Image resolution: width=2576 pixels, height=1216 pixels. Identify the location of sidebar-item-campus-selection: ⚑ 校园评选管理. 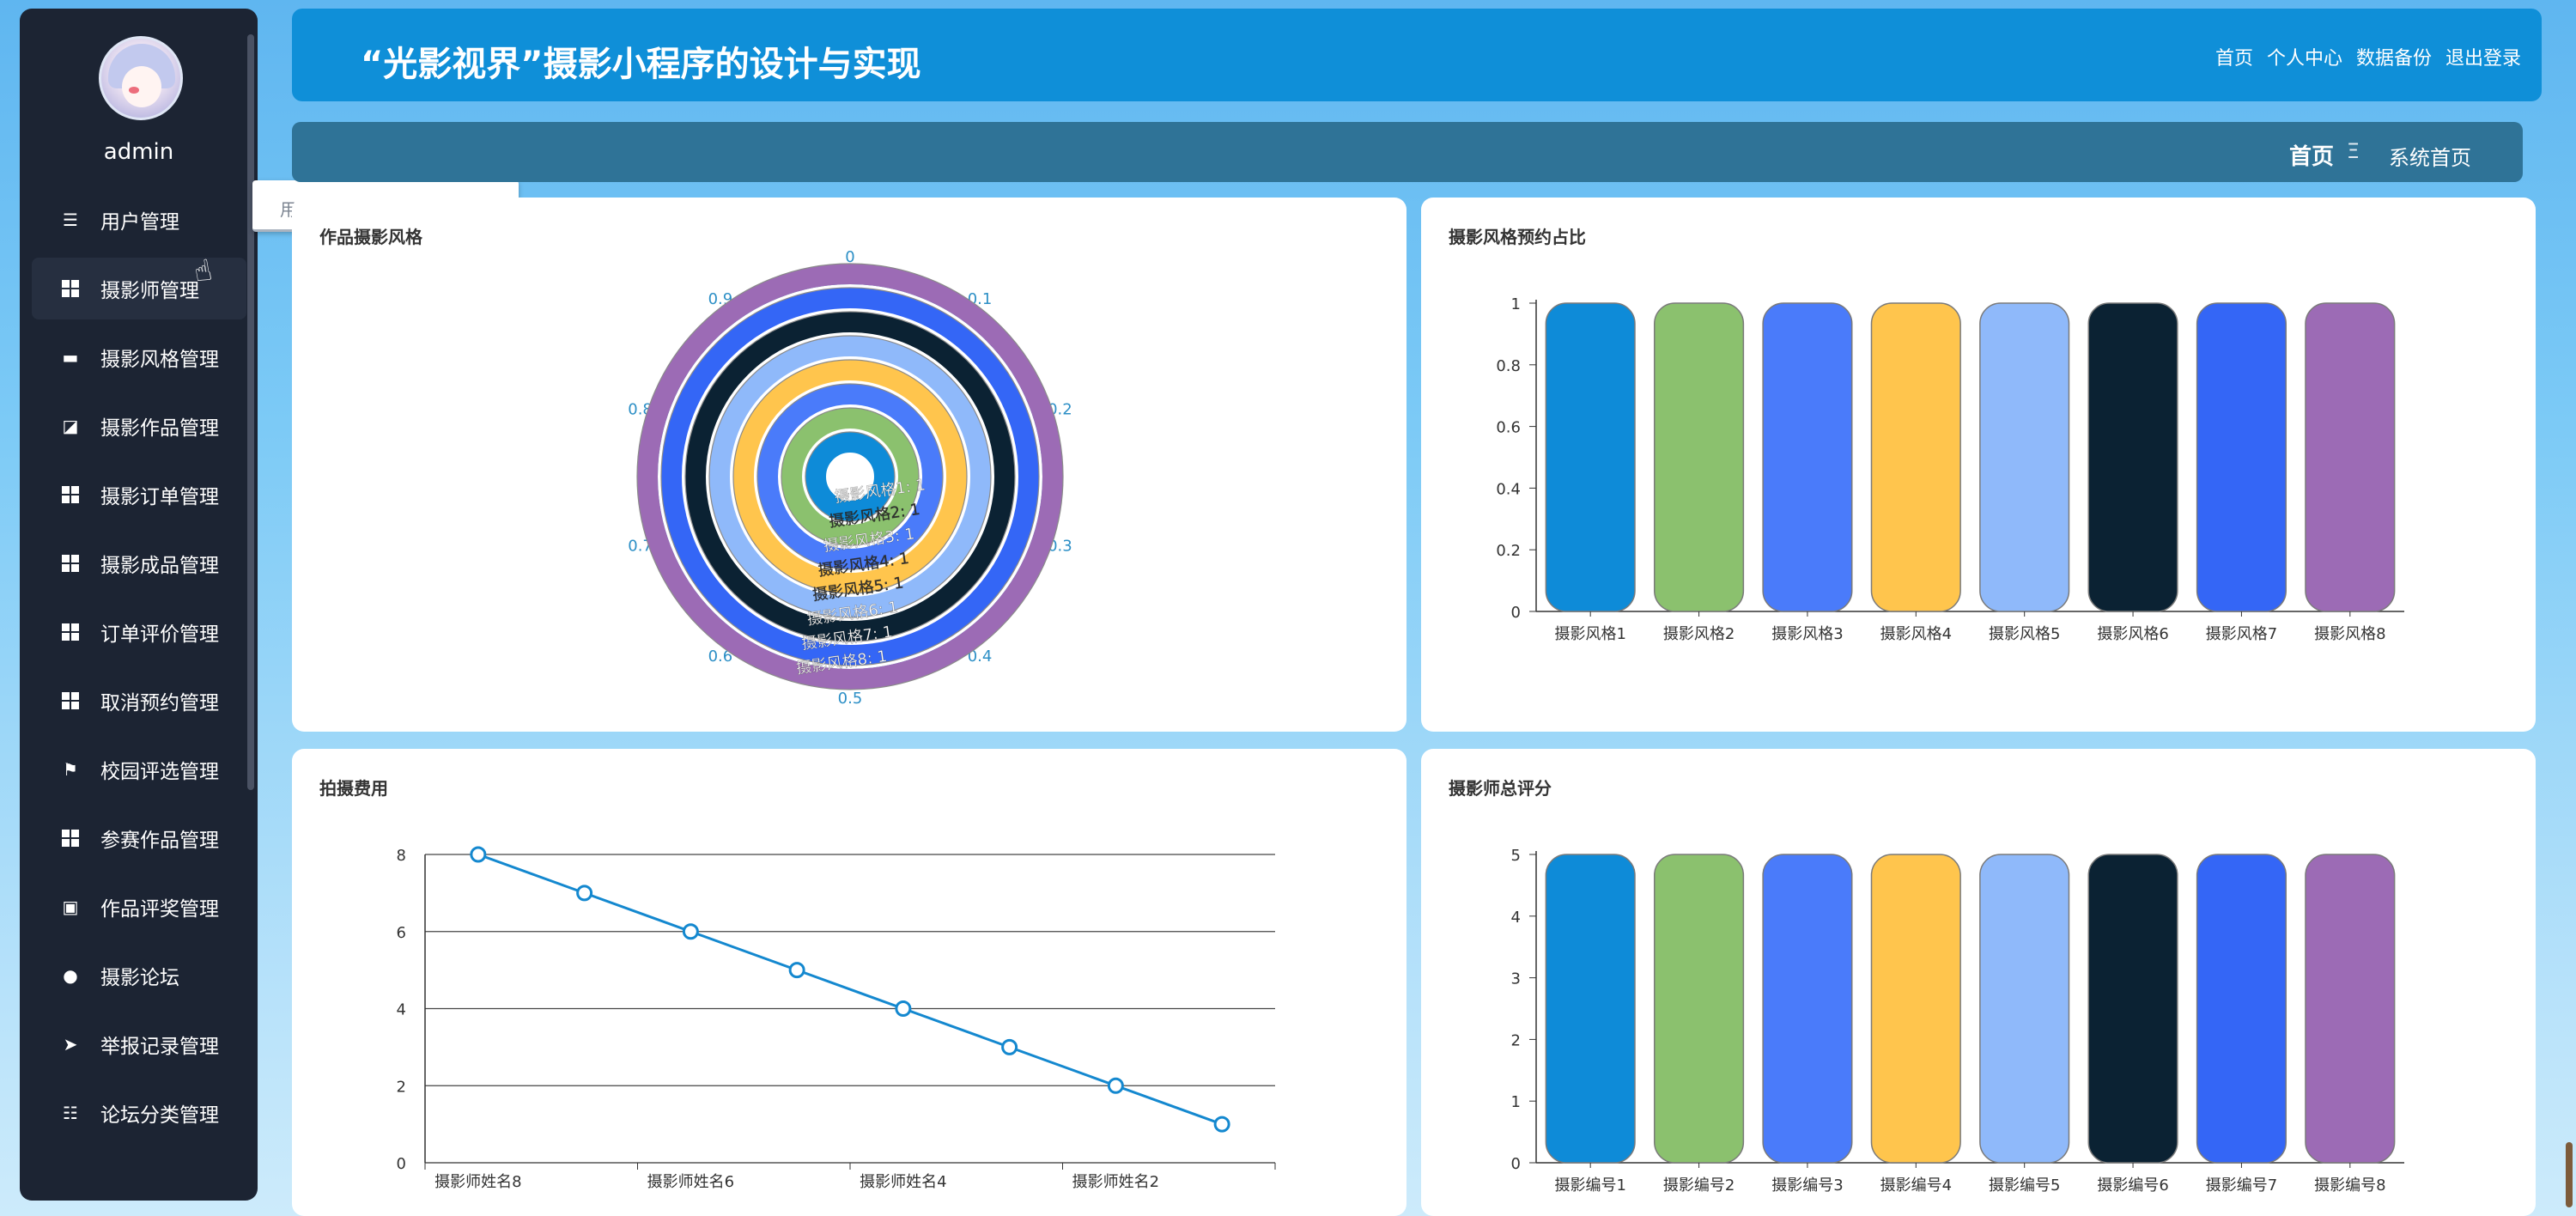
(139, 769).